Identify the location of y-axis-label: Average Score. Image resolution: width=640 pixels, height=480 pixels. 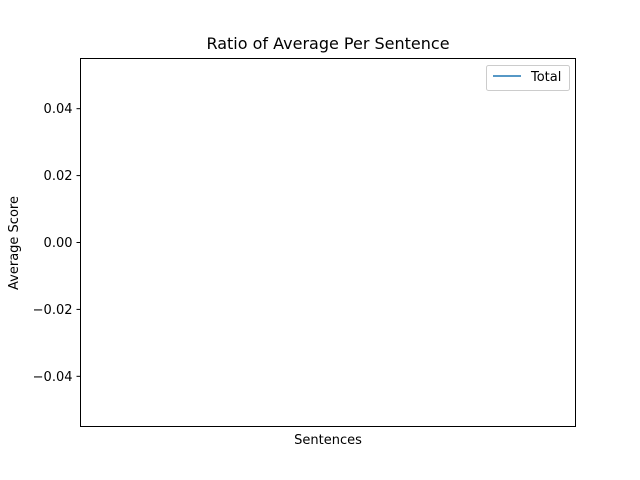
(14, 243).